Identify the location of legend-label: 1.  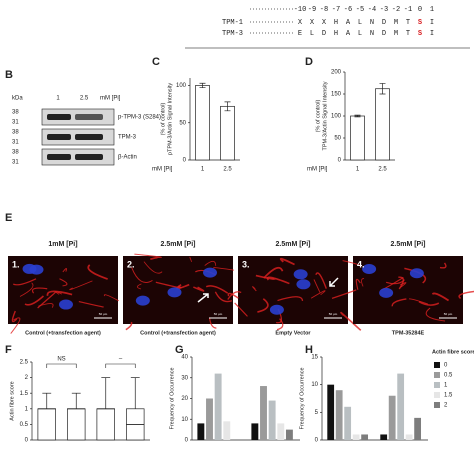
(446, 386).